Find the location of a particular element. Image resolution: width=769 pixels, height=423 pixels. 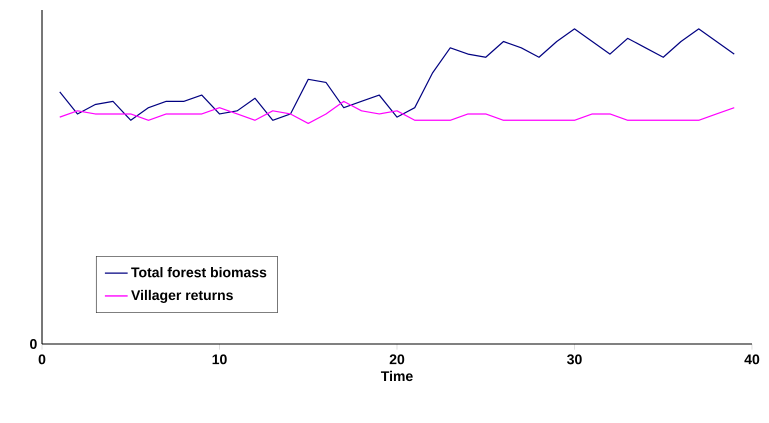

legend-label: Villager returns is located at coordinates (182, 296).